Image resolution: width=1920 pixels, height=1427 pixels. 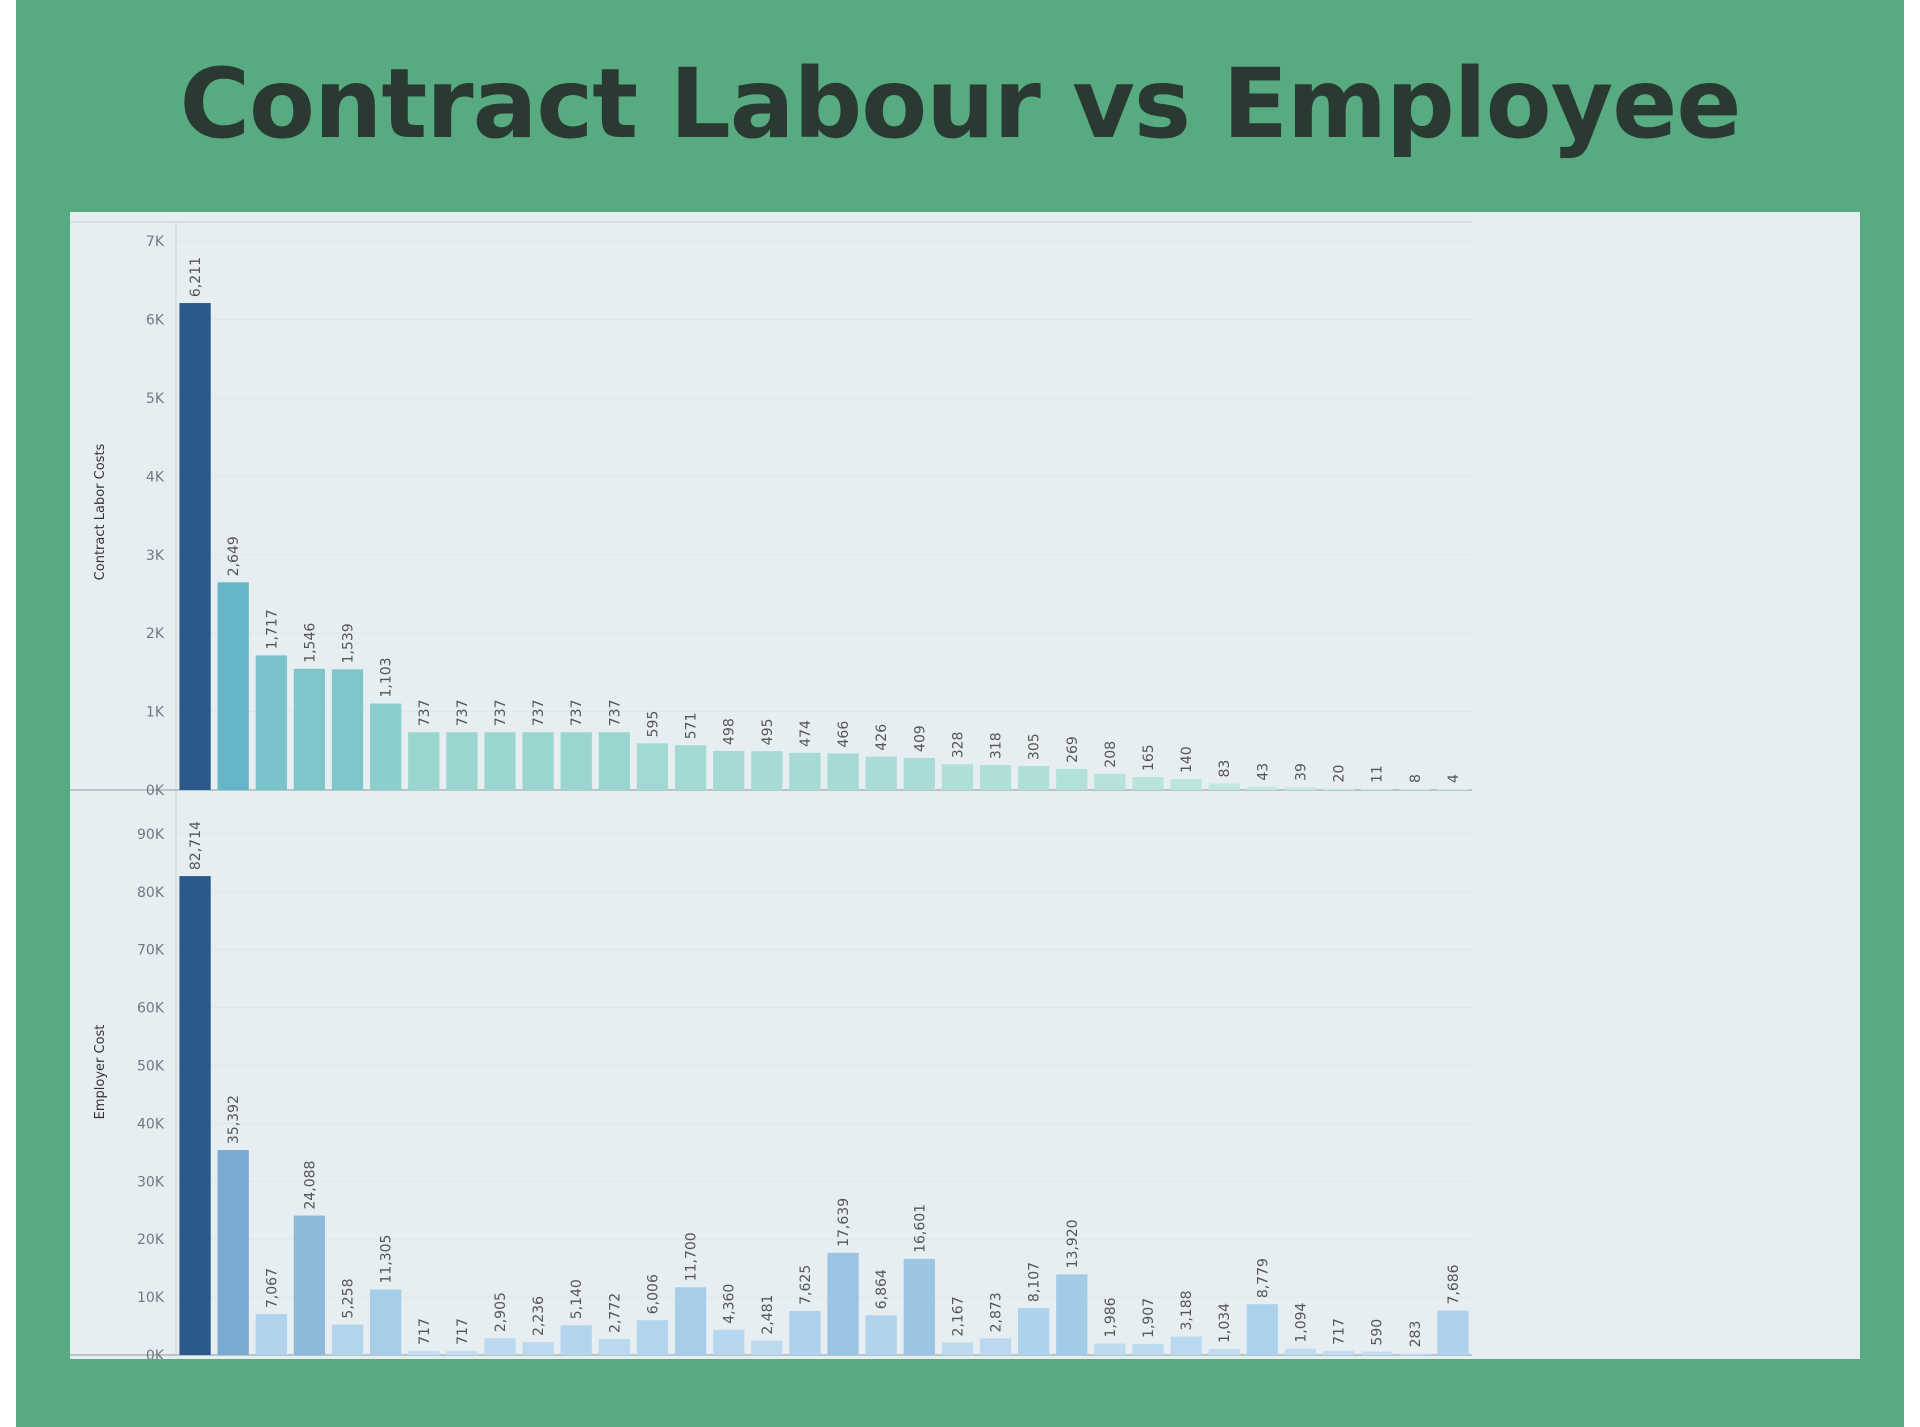 What do you see at coordinates (196, 845) in the screenshot?
I see `employer-data-label: 82,714` at bounding box center [196, 845].